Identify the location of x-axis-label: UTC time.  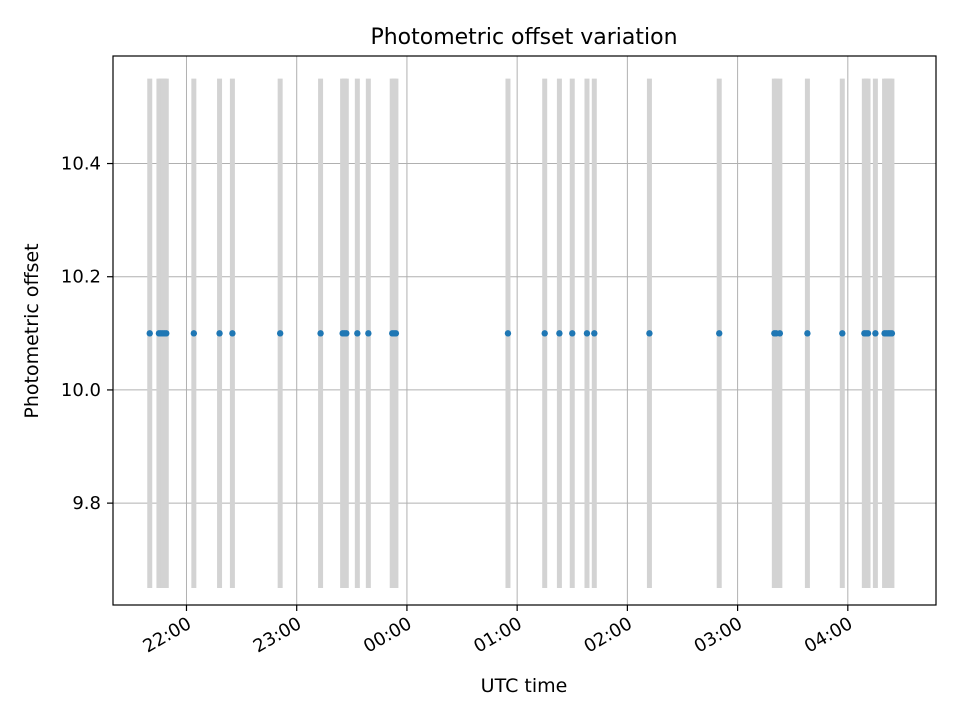
(524, 686).